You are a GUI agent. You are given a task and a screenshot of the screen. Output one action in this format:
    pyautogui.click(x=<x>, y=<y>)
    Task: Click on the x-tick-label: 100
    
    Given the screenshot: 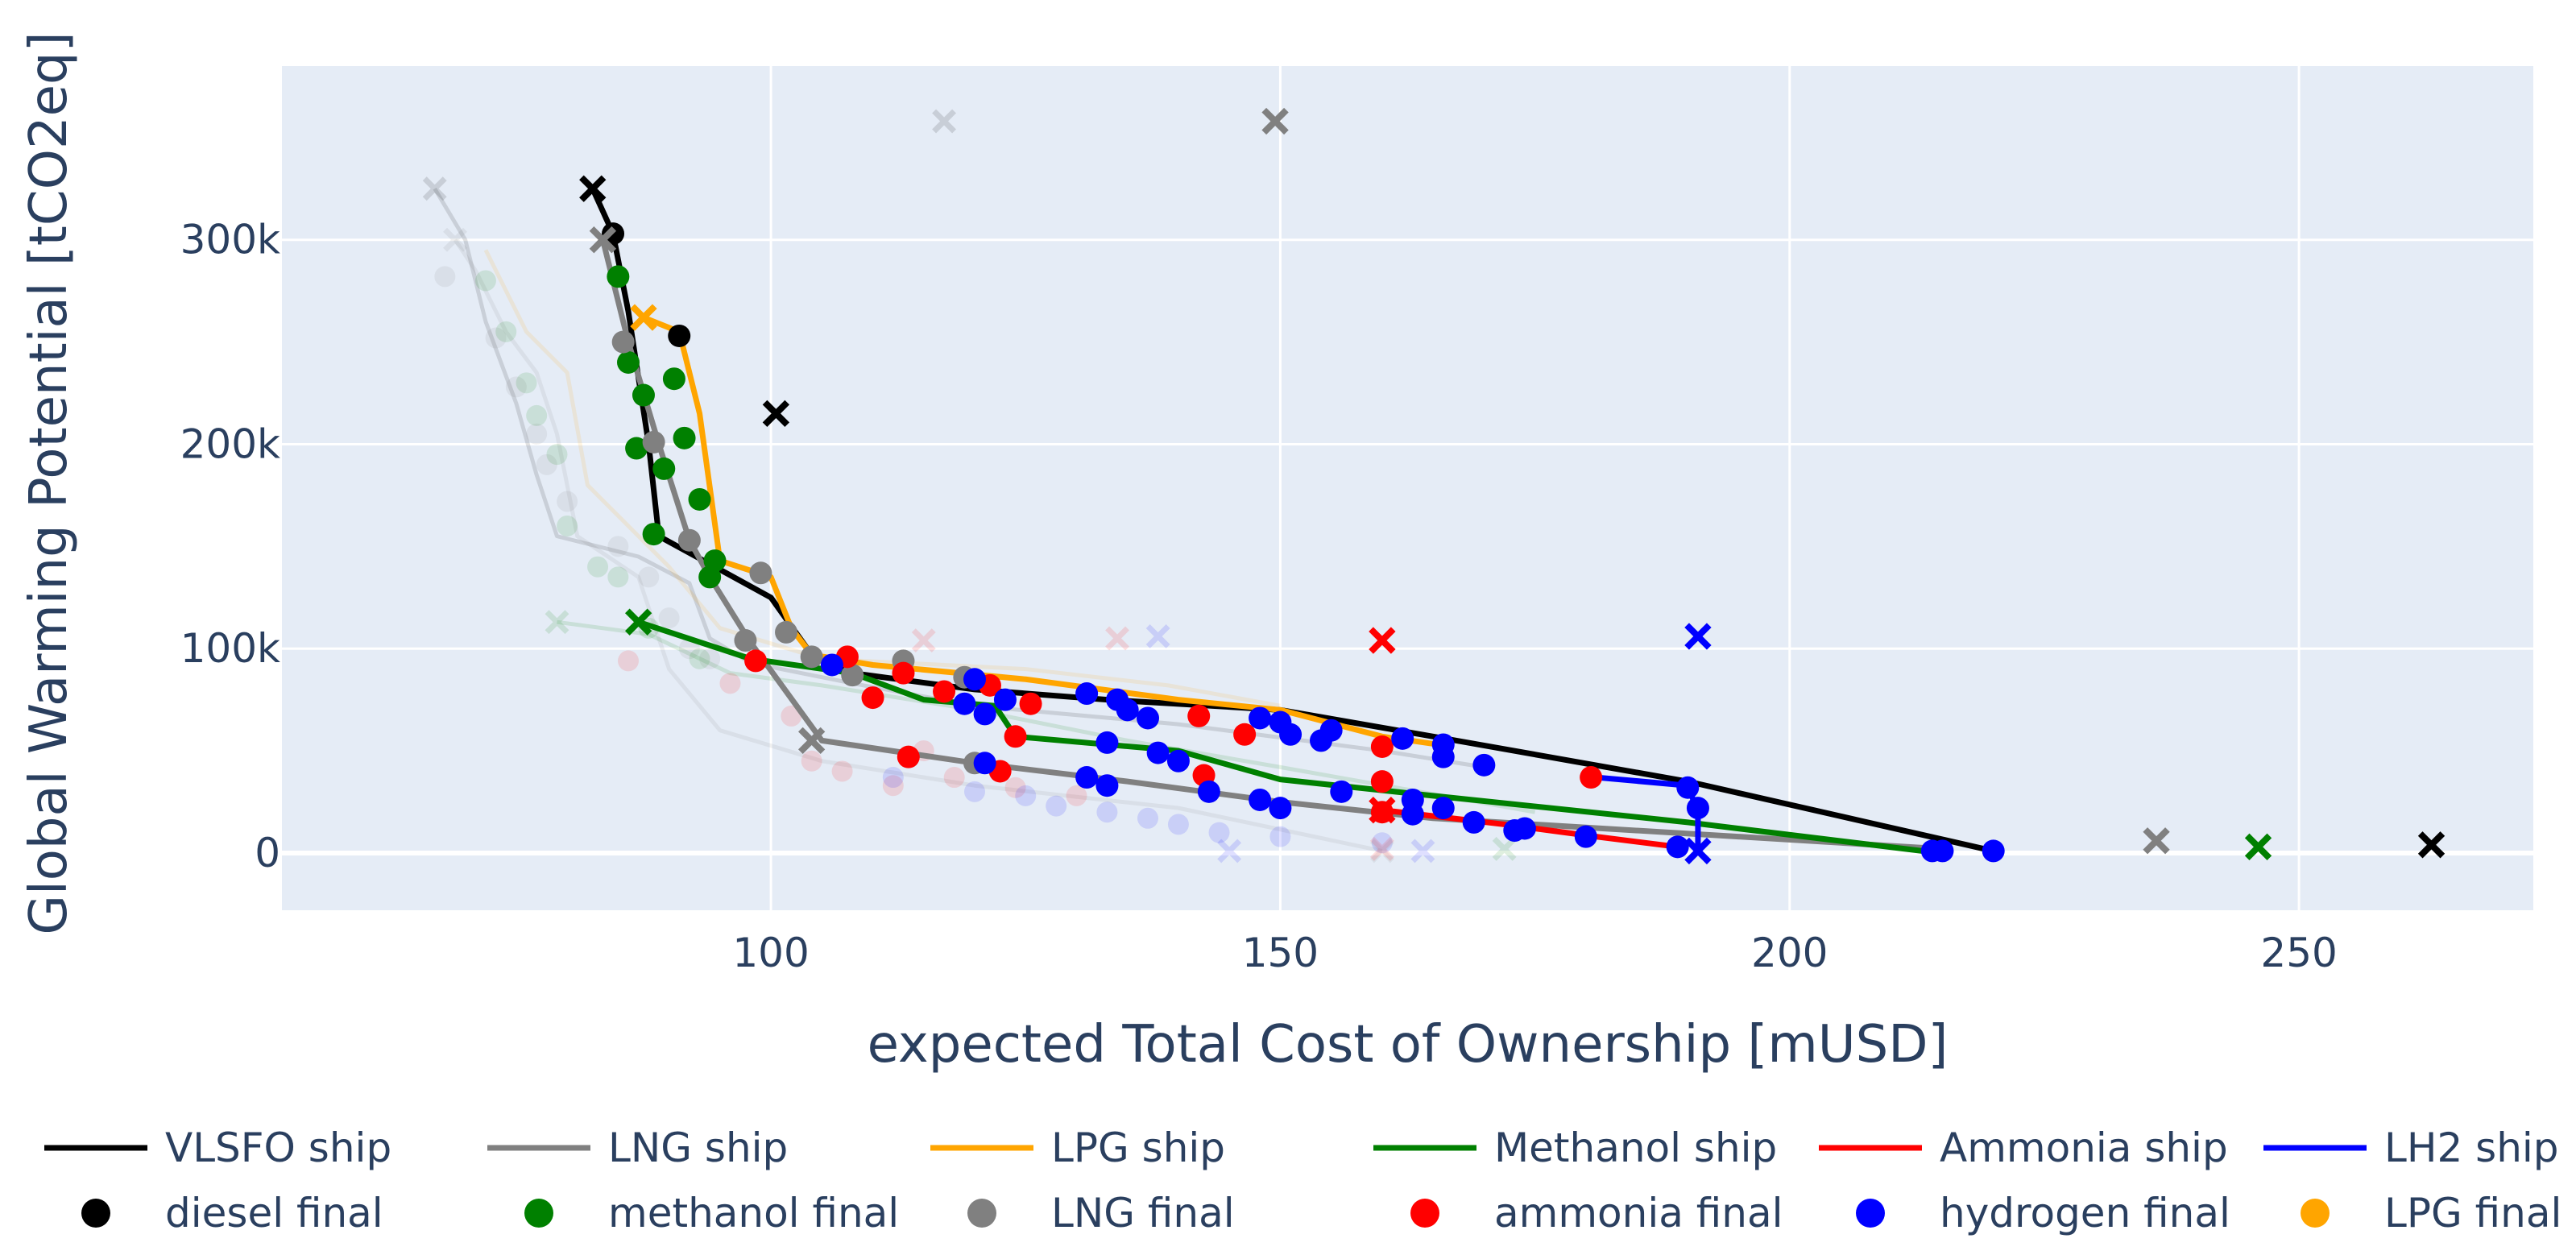 What is the action you would take?
    pyautogui.click(x=770, y=953)
    